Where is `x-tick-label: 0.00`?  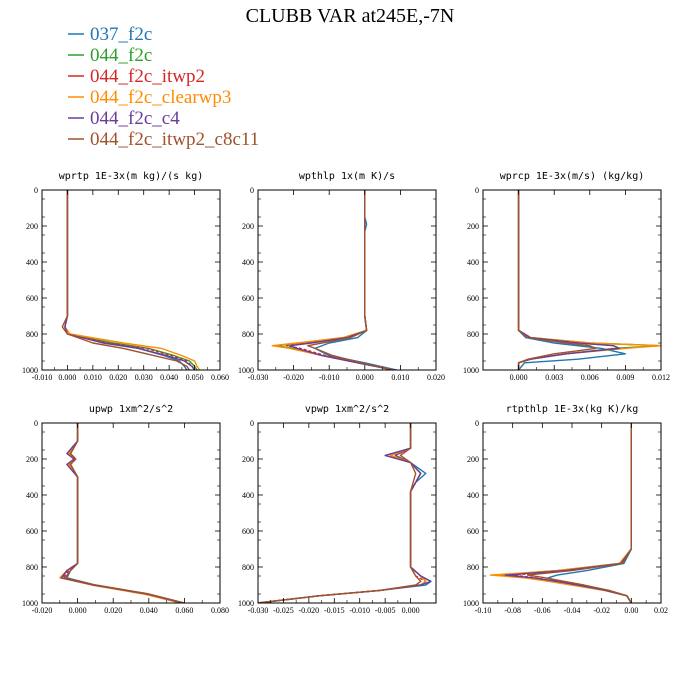 x-tick-label: 0.00 is located at coordinates (631, 610).